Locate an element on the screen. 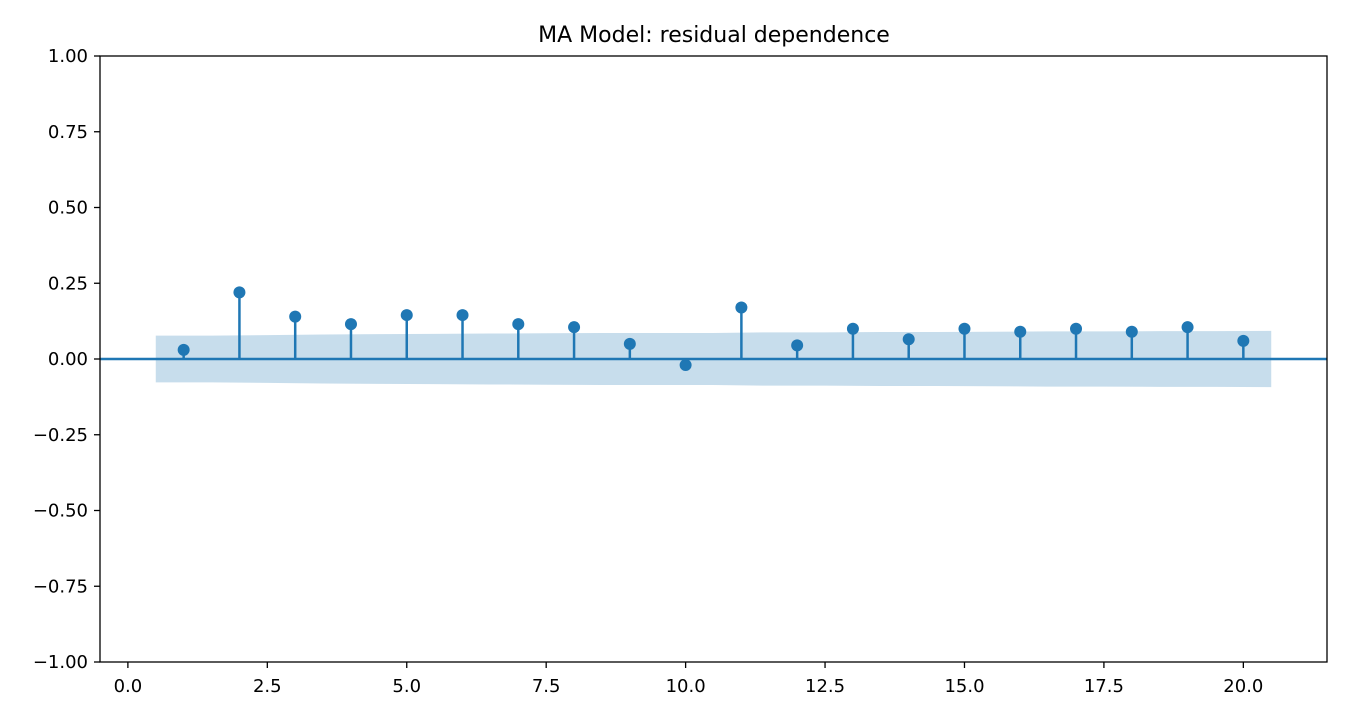 The height and width of the screenshot is (720, 1350). x-tick-label: 10.0 is located at coordinates (686, 686).